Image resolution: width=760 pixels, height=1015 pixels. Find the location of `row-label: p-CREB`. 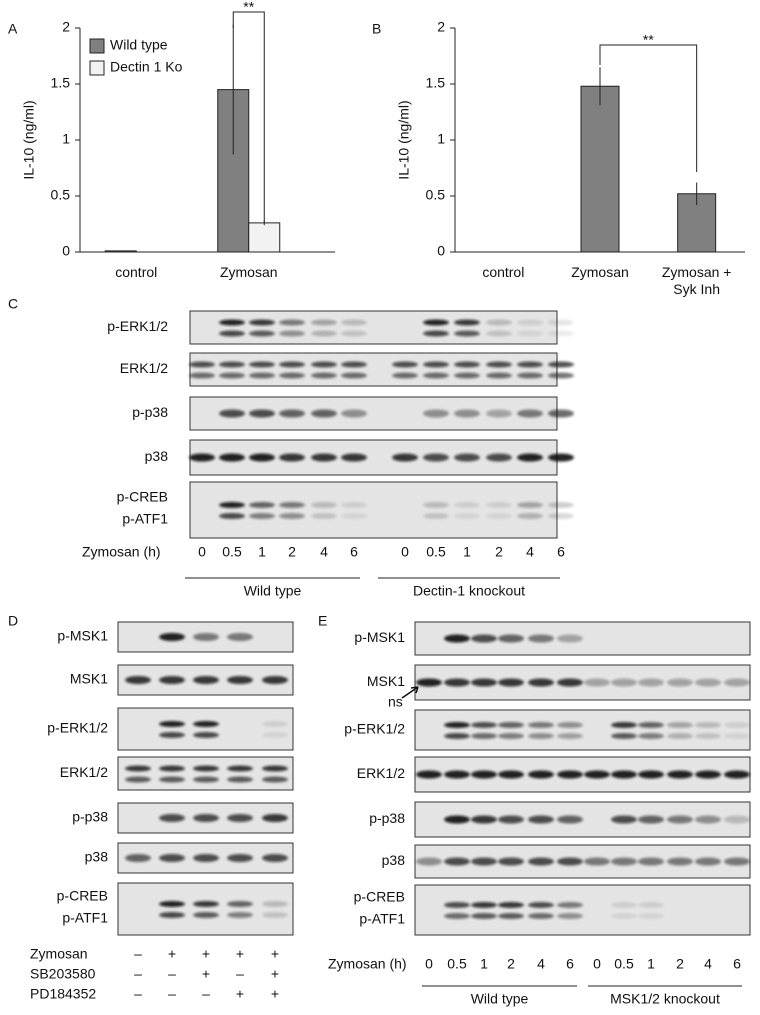

row-label: p-CREB is located at coordinates (379, 897).